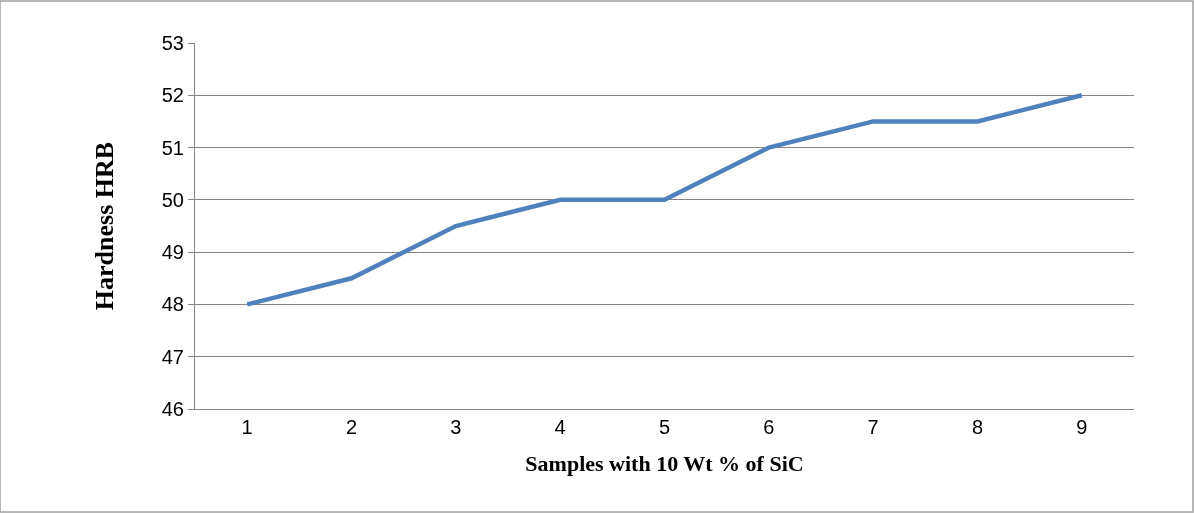  Describe the element at coordinates (172, 409) in the screenshot. I see `y-tick-label: 46` at that location.